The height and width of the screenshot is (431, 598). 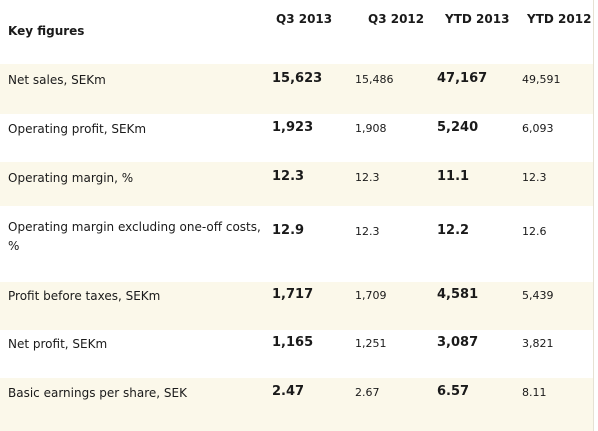 What do you see at coordinates (458, 342) in the screenshot?
I see `cell-ytd-2013: 3,087` at bounding box center [458, 342].